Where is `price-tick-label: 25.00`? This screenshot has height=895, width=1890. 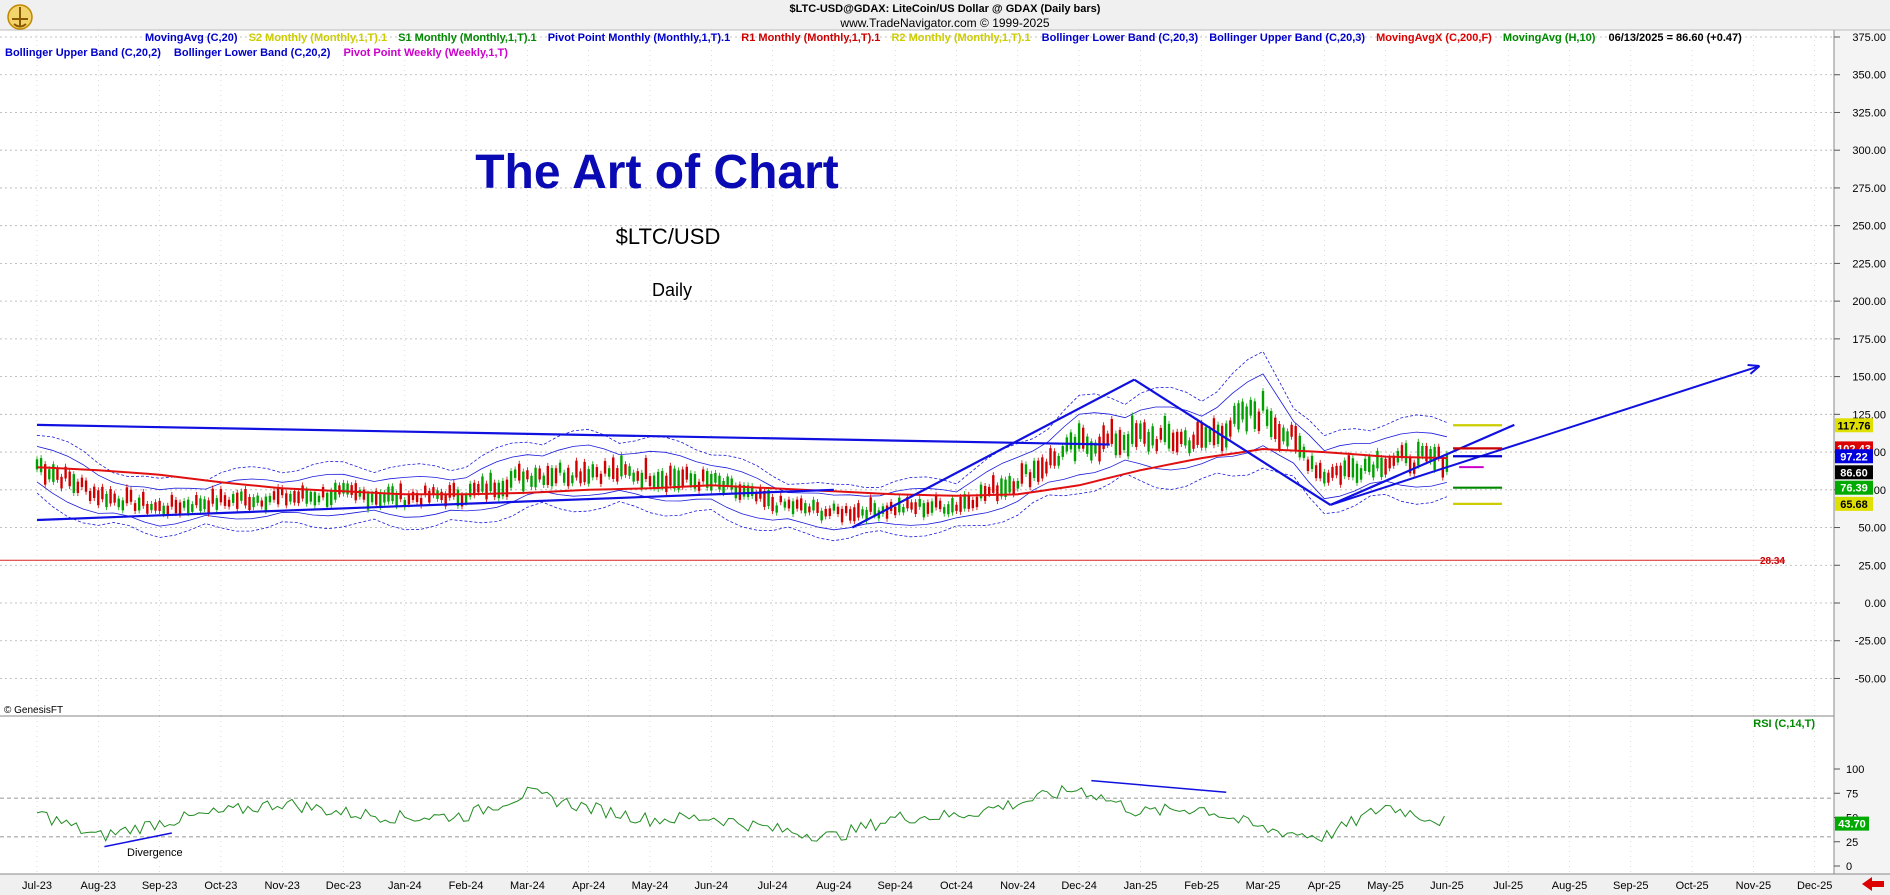
price-tick-label: 25.00 is located at coordinates (1872, 566).